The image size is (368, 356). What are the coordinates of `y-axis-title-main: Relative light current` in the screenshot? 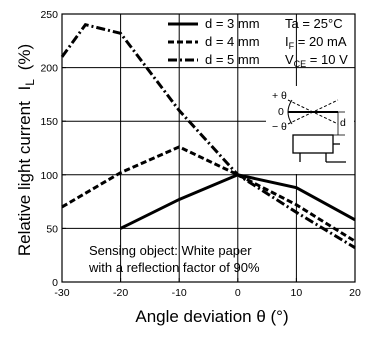 It's located at (24, 178).